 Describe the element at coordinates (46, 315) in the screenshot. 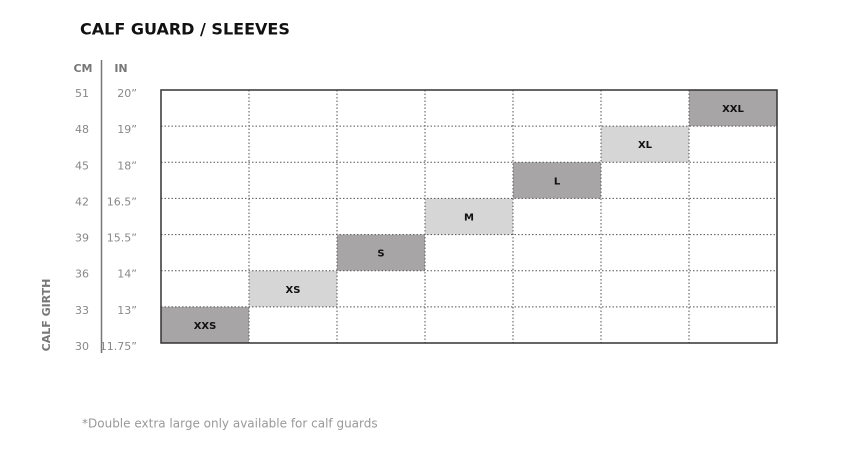

I see `axis-label: CALF GIRTH` at that location.